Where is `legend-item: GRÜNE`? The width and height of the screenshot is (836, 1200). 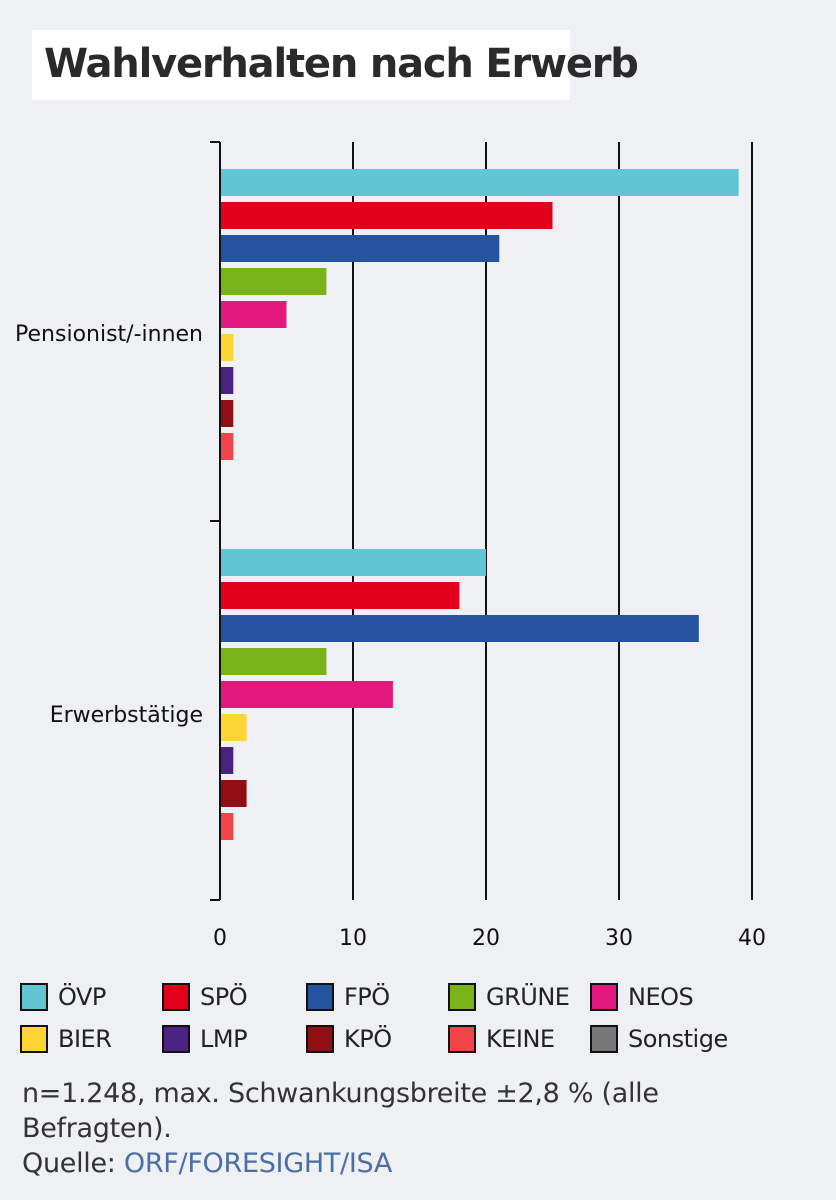 legend-item: GRÜNE is located at coordinates (509, 997).